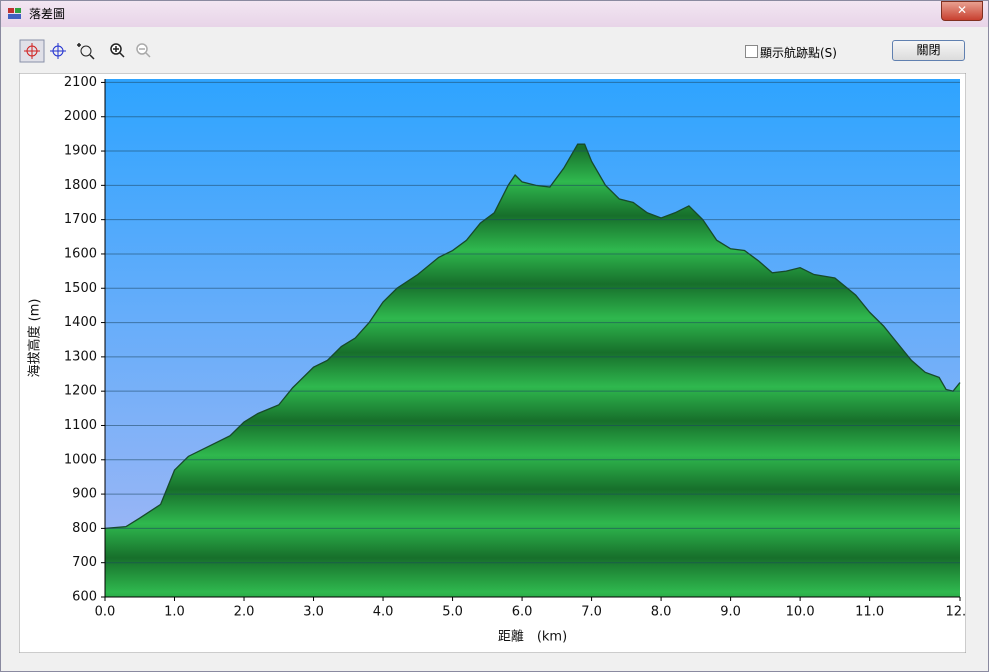 The width and height of the screenshot is (989, 672). I want to click on window-title: 落差圖, so click(47, 14).